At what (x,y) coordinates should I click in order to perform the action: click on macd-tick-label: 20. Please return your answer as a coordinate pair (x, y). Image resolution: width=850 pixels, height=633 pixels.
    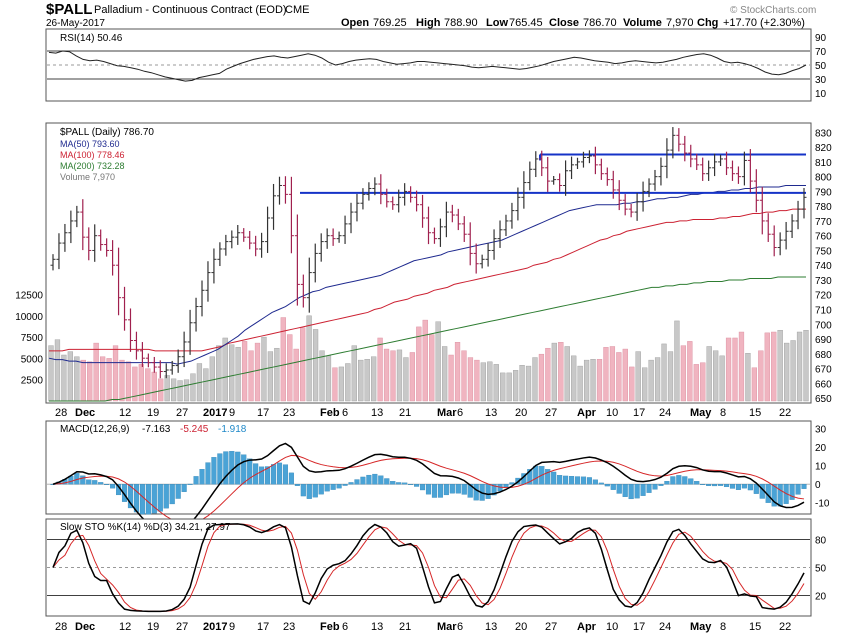
    Looking at the image, I should click on (821, 448).